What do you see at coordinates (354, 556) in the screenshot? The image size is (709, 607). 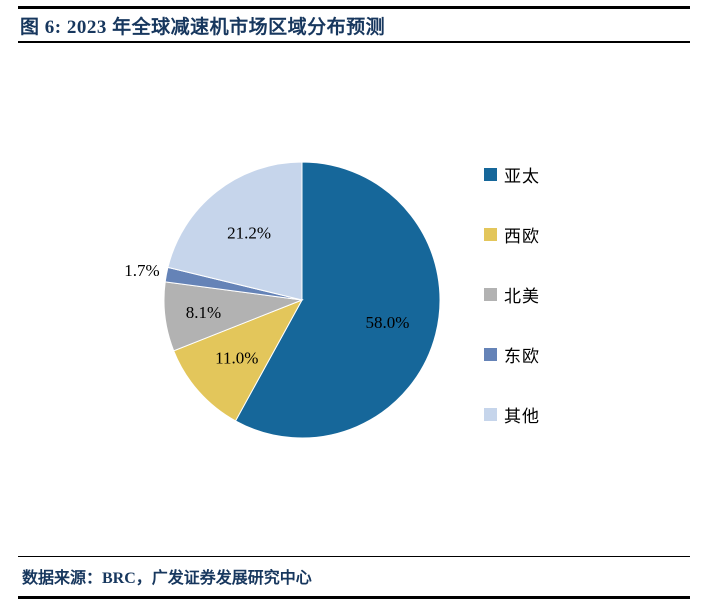 I see `source-divider-rule` at bounding box center [354, 556].